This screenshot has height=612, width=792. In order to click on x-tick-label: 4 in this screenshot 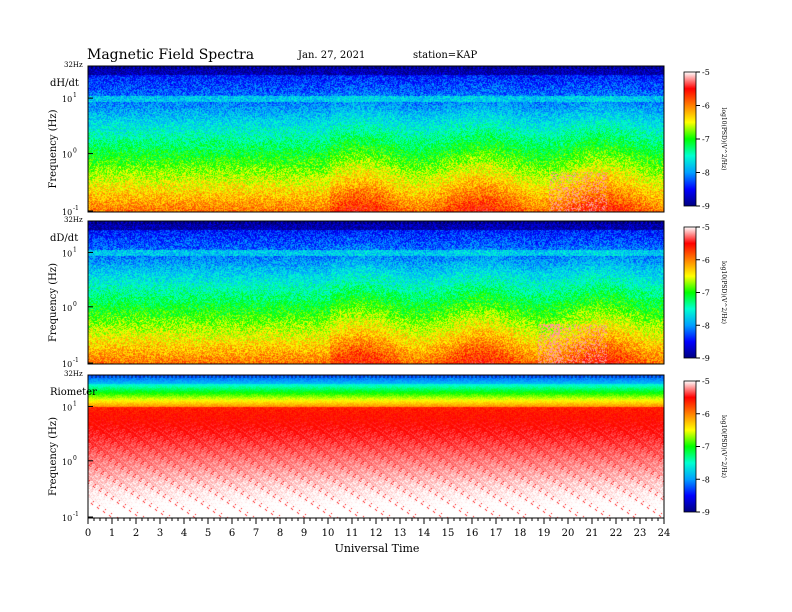, I will do `click(184, 533)`.